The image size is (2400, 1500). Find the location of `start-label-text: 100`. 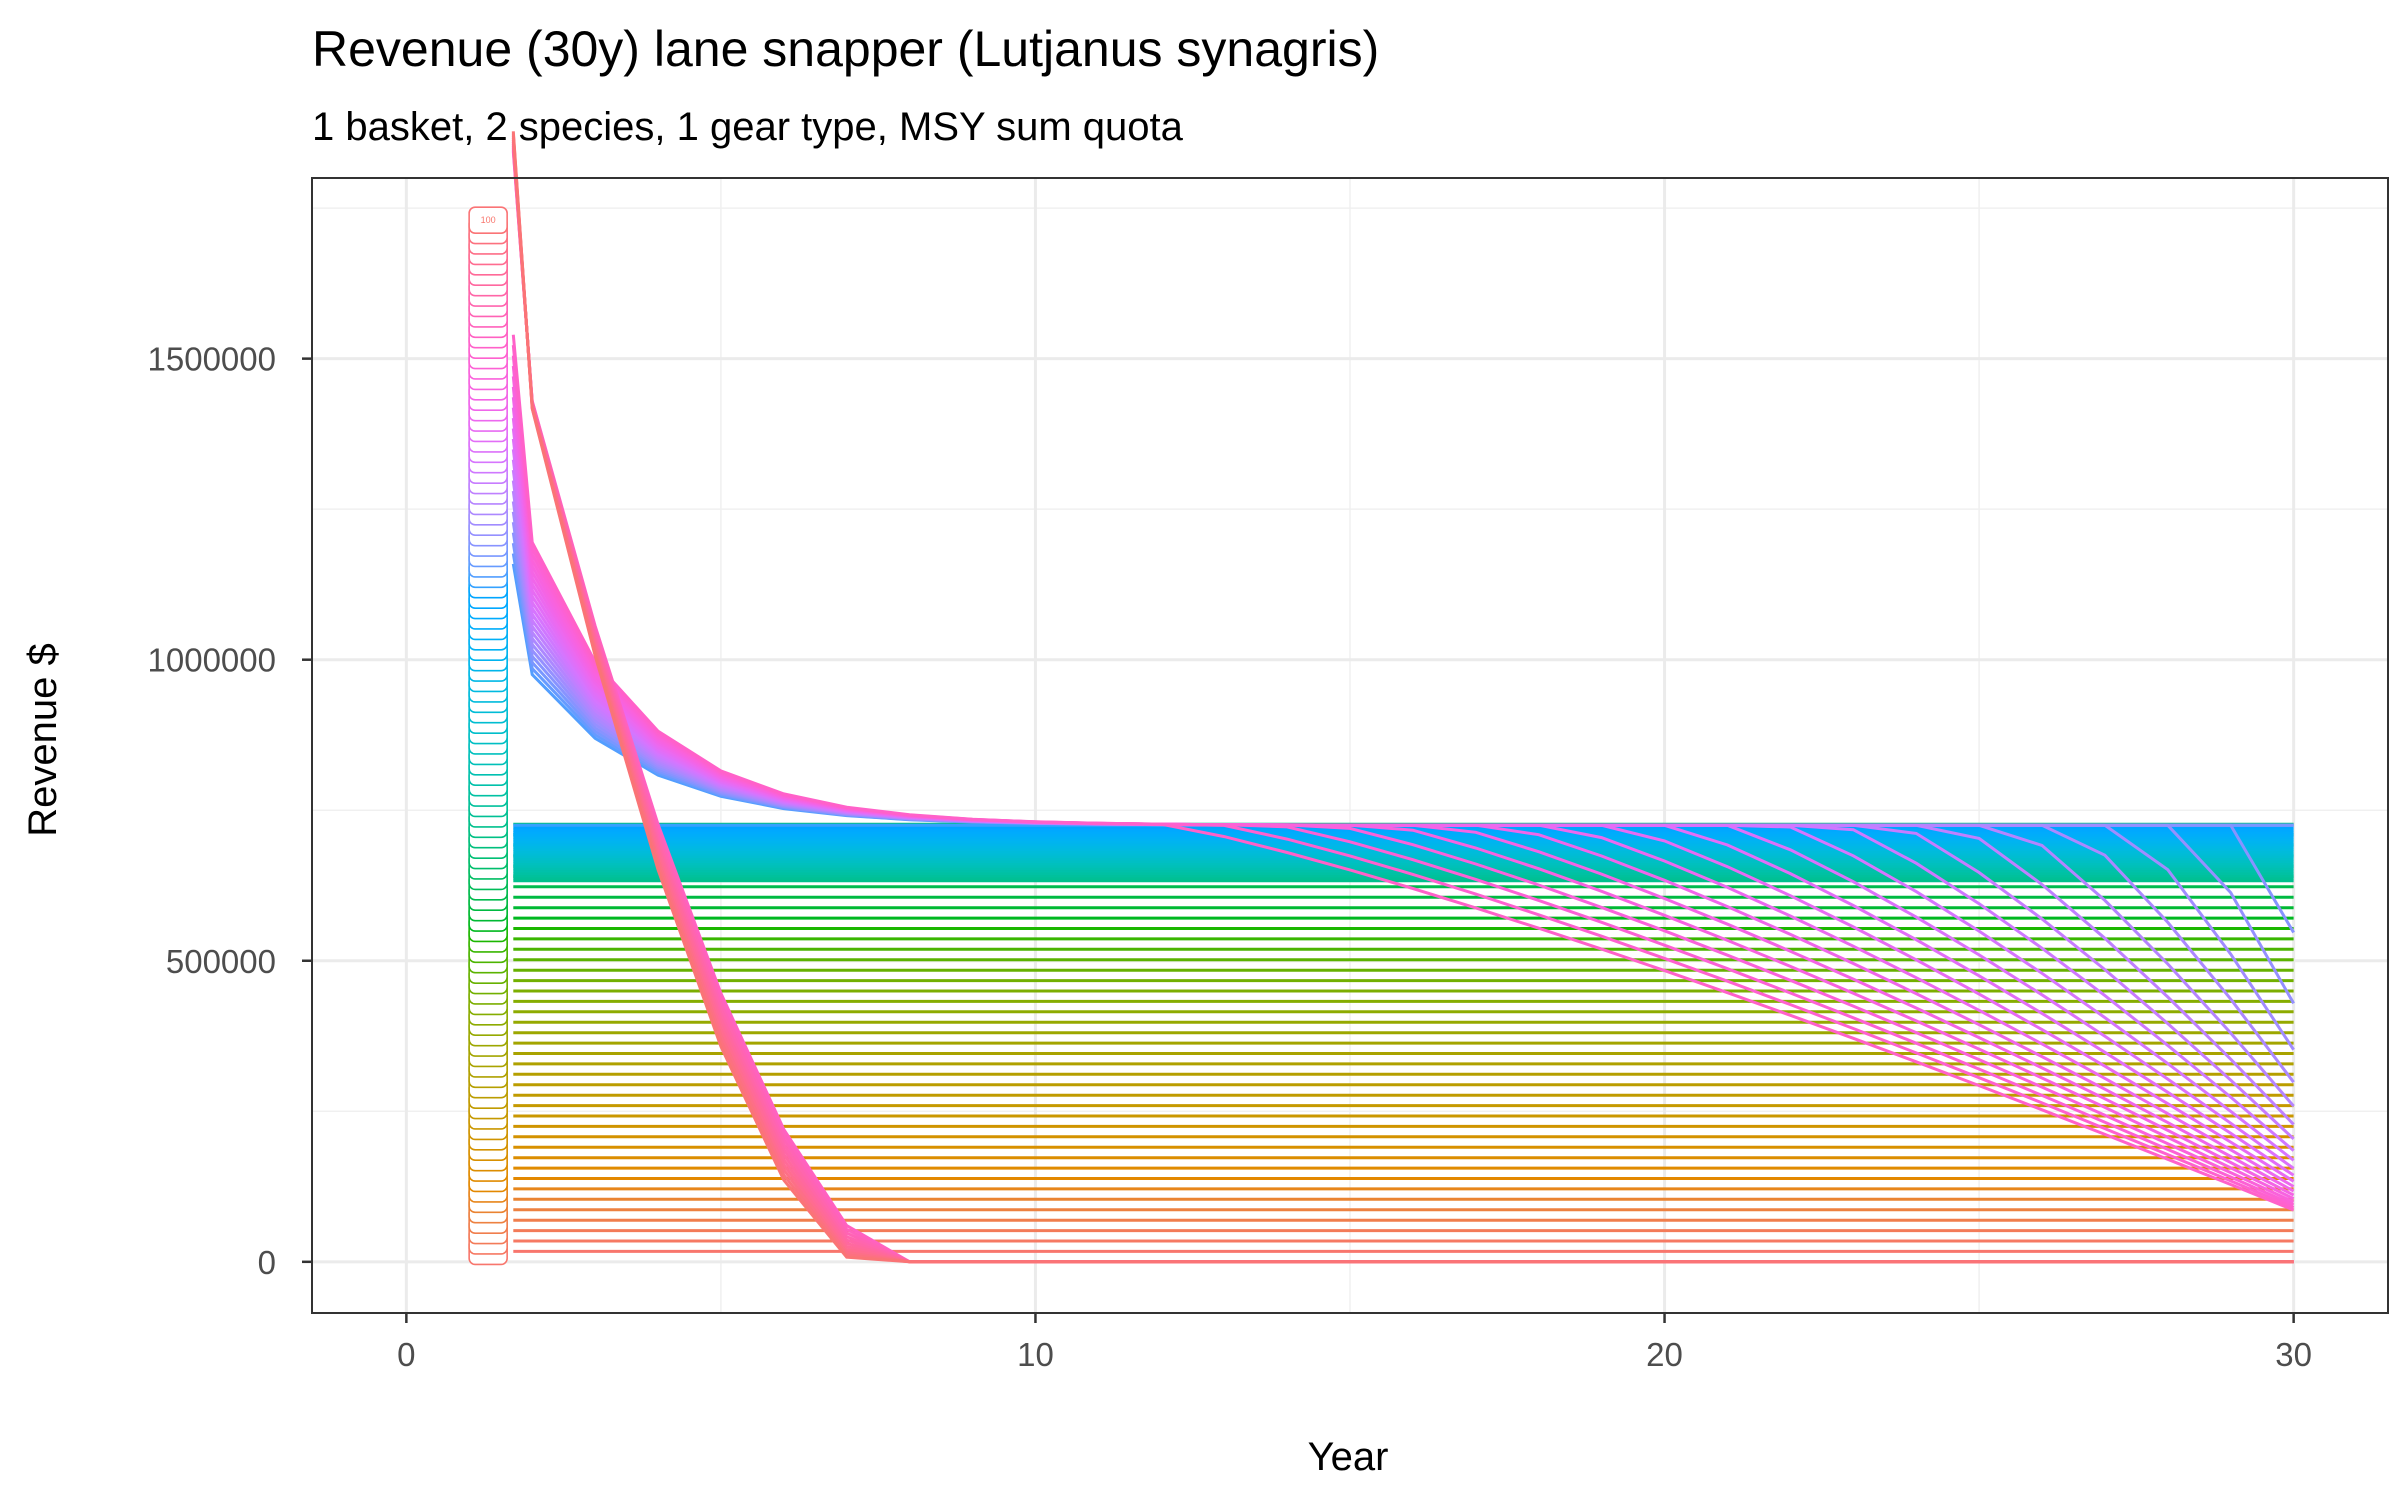

start-label-text: 100 is located at coordinates (488, 220).